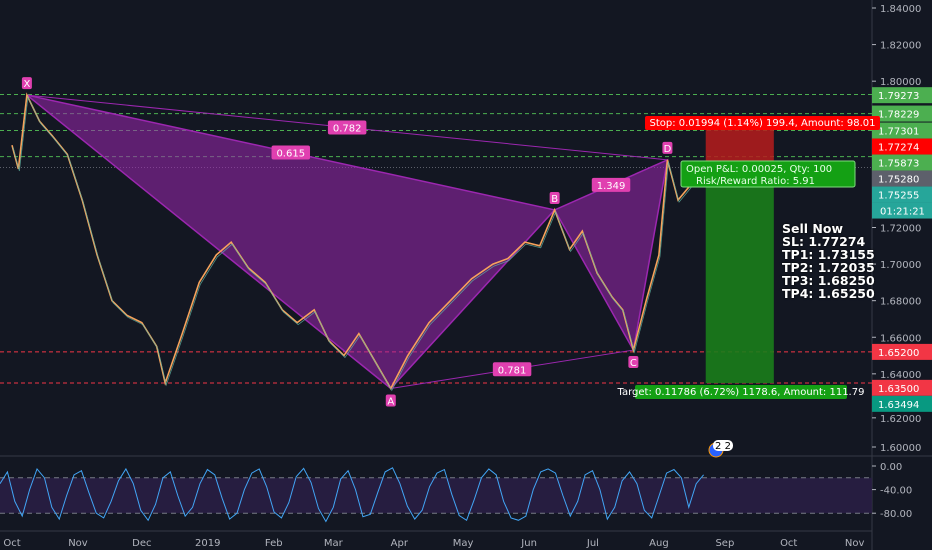 This screenshot has width=932, height=550. I want to click on level-label: 1.78229, so click(898, 115).